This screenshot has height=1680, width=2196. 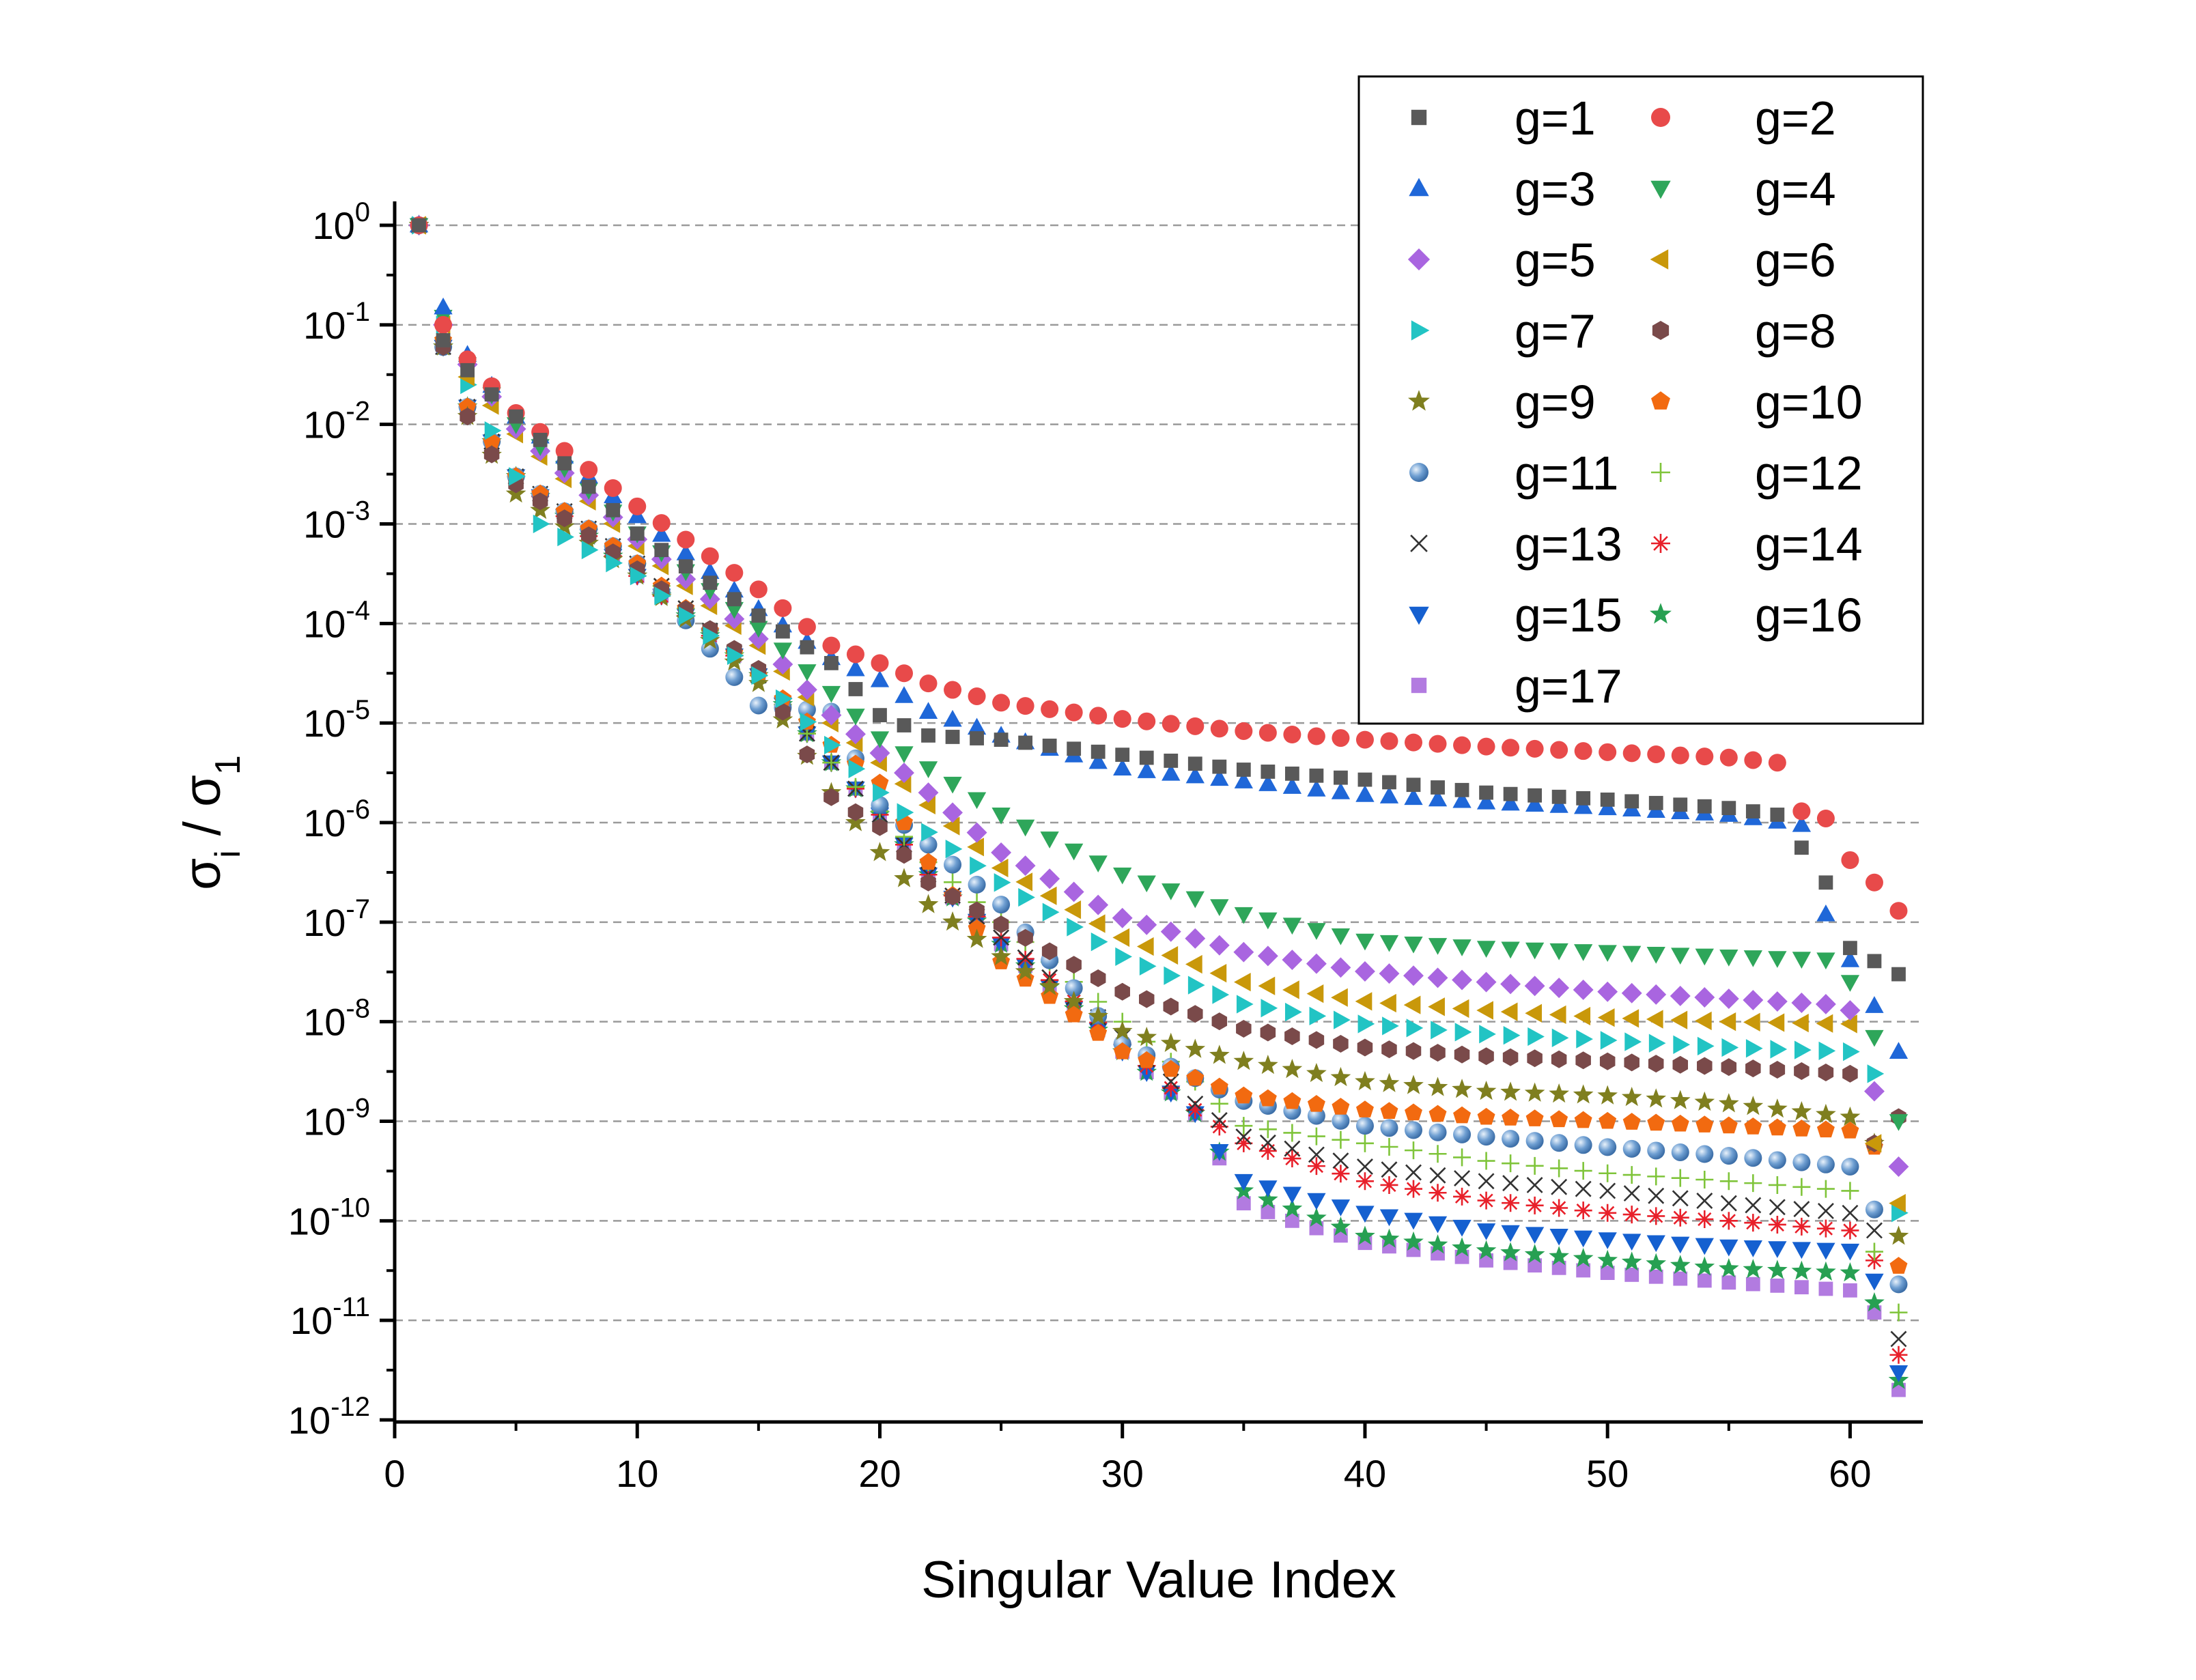 What do you see at coordinates (362, 212) in the screenshot?
I see `y-tick-exponent: 0` at bounding box center [362, 212].